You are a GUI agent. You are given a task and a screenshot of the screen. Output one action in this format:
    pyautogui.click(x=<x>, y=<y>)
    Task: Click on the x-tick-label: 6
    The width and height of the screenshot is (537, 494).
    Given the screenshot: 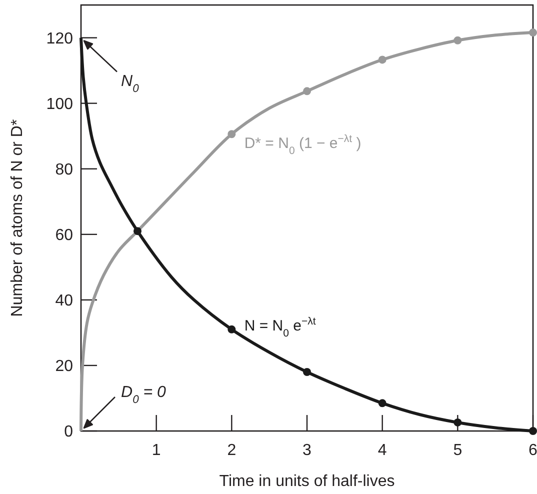 What is the action you would take?
    pyautogui.click(x=532, y=450)
    